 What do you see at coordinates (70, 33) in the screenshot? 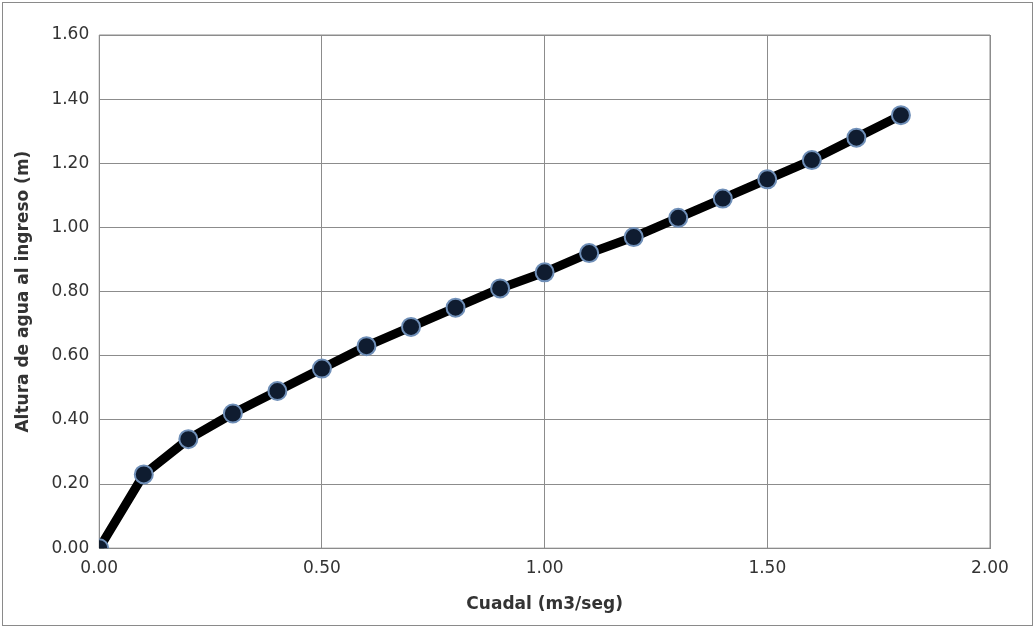
I see `y-tick-label: 1.60` at bounding box center [70, 33].